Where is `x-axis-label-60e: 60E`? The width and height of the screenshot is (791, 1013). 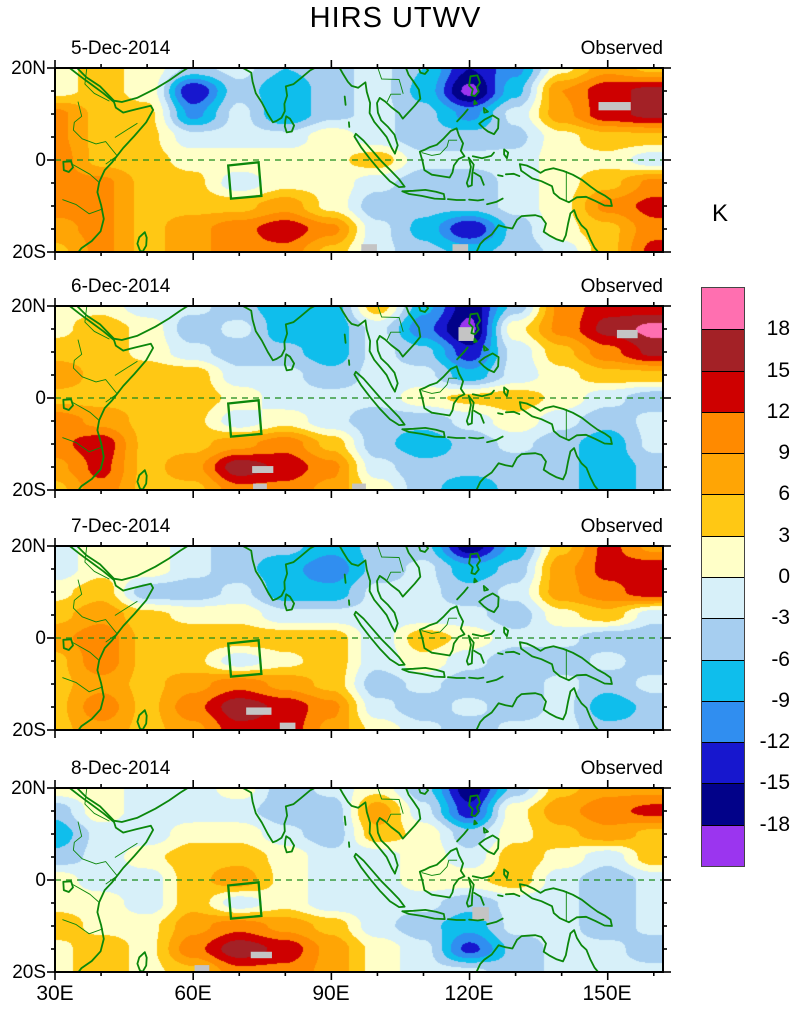 x-axis-label-60e: 60E is located at coordinates (193, 993).